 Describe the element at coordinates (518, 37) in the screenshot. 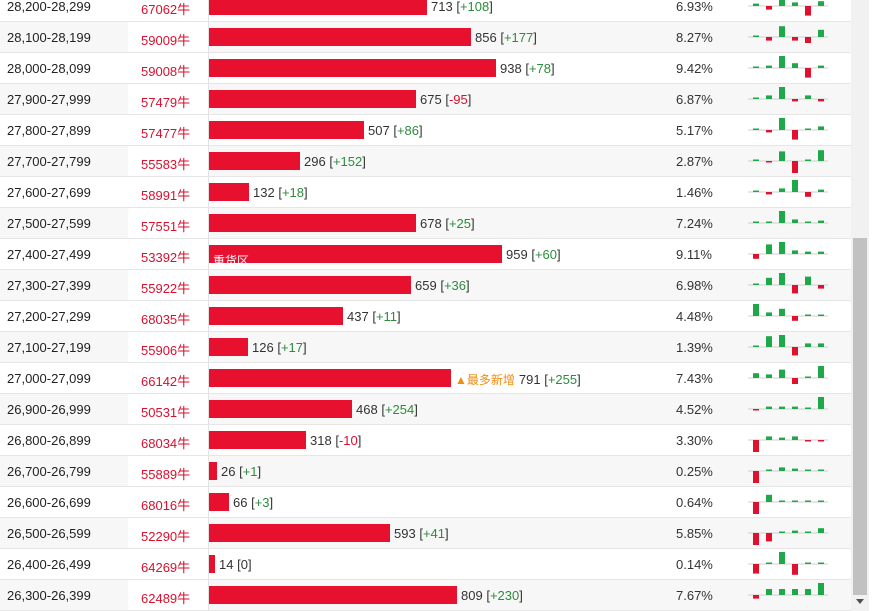

I see `quantity-change: +177` at that location.